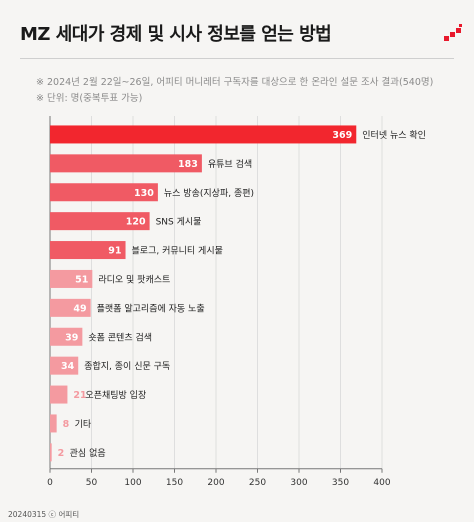 The image size is (474, 522). Describe the element at coordinates (120, 337) in the screenshot. I see `category-label: 숏폼 콘텐츠 검색` at that location.